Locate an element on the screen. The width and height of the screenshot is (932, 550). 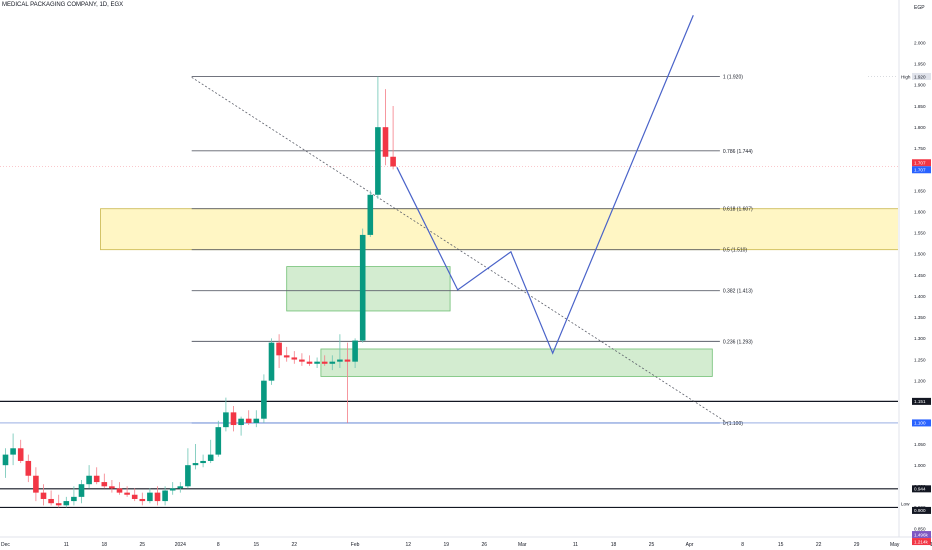
low-tag: Low is located at coordinates (905, 503).